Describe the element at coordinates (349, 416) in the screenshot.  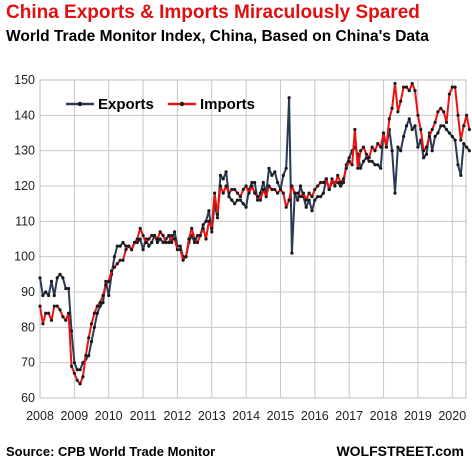
I see `x-tick-label: 2017` at that location.